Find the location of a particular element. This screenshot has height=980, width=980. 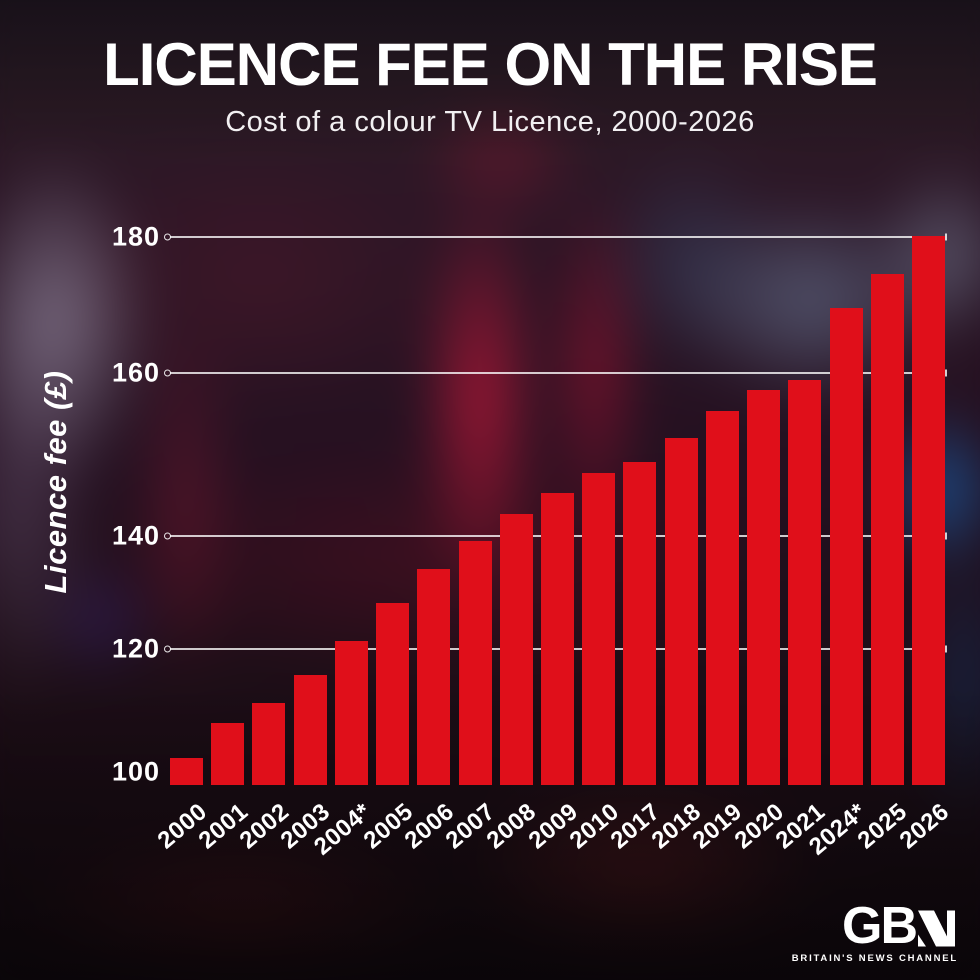

y-tick-label-180: 180 is located at coordinates (135, 236).